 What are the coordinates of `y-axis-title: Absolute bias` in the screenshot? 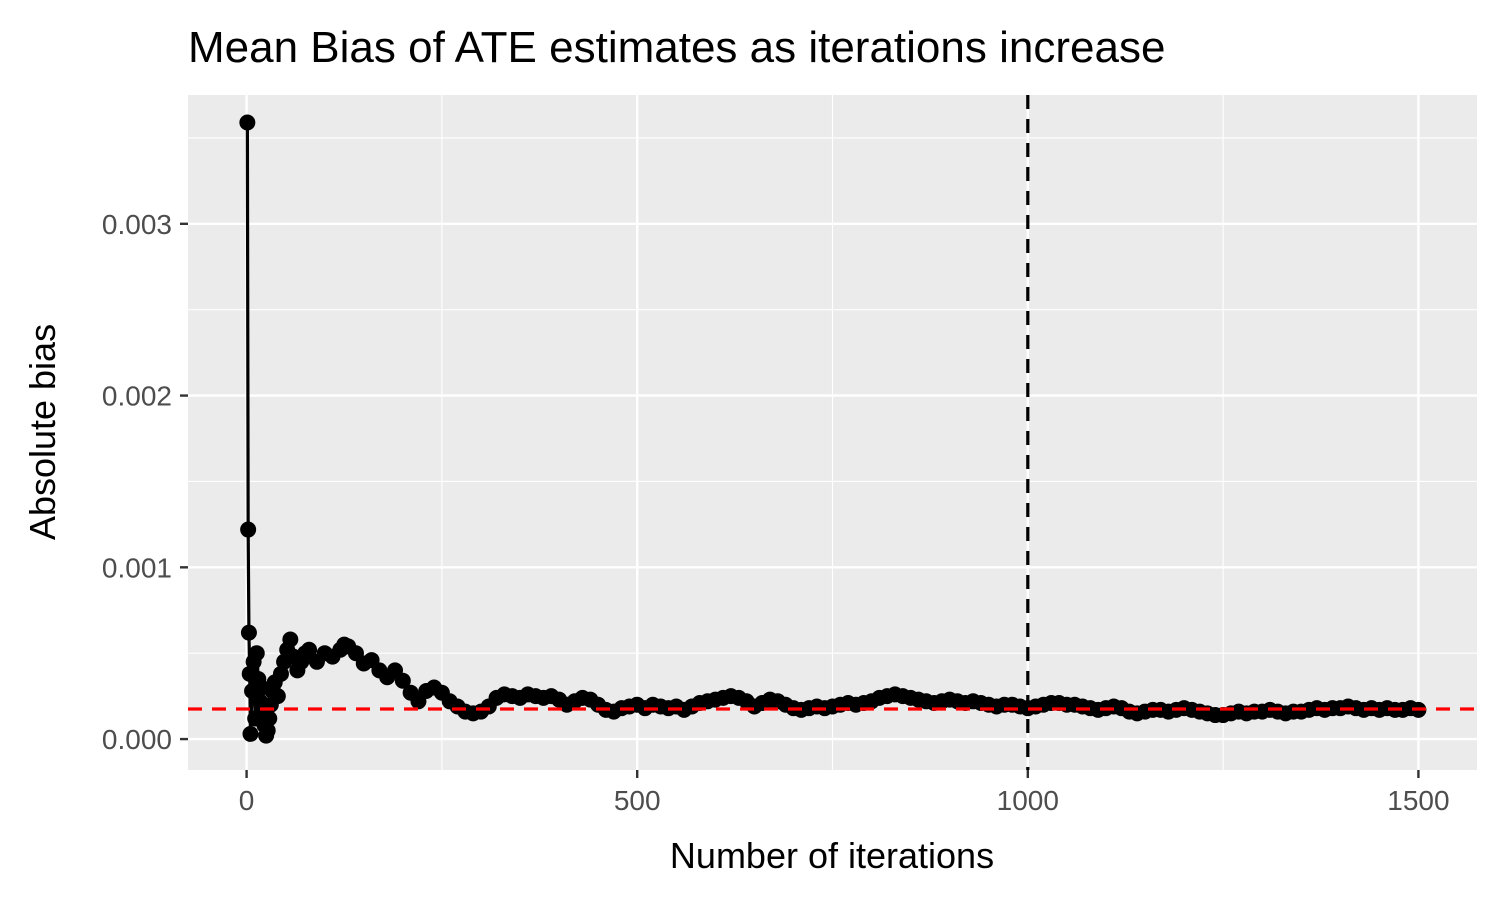 It's located at (42, 432).